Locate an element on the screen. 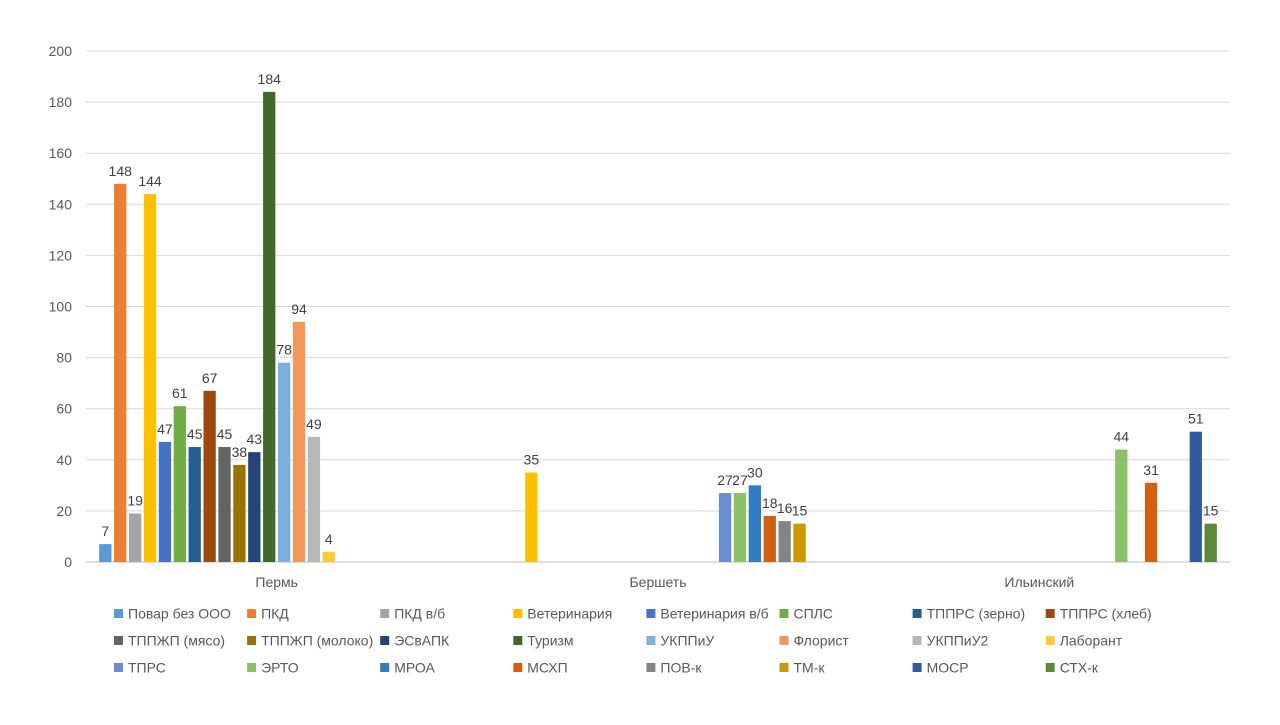 The width and height of the screenshot is (1280, 725). data-label: 35 is located at coordinates (532, 460).